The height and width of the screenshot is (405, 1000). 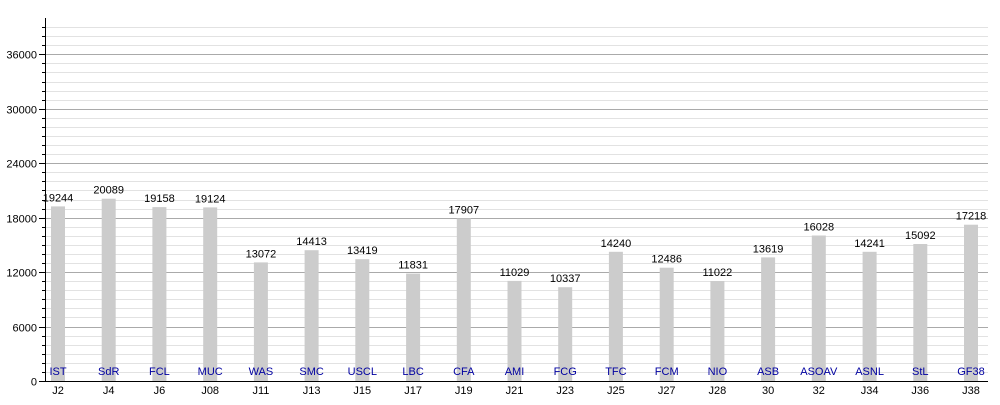 I want to click on bar-name-label: IST, so click(x=57, y=372).